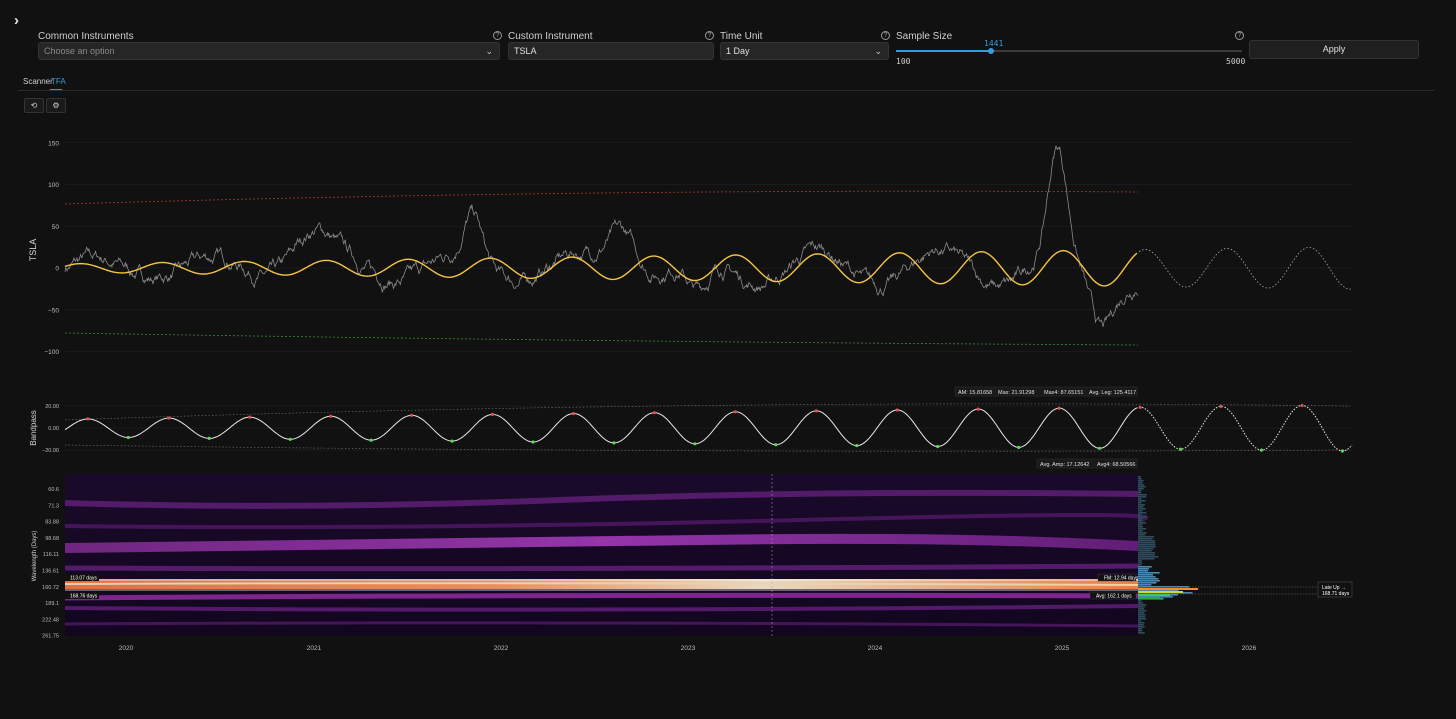  Describe the element at coordinates (52, 407) in the screenshot. I see `y-tick-label: 20.00` at that location.